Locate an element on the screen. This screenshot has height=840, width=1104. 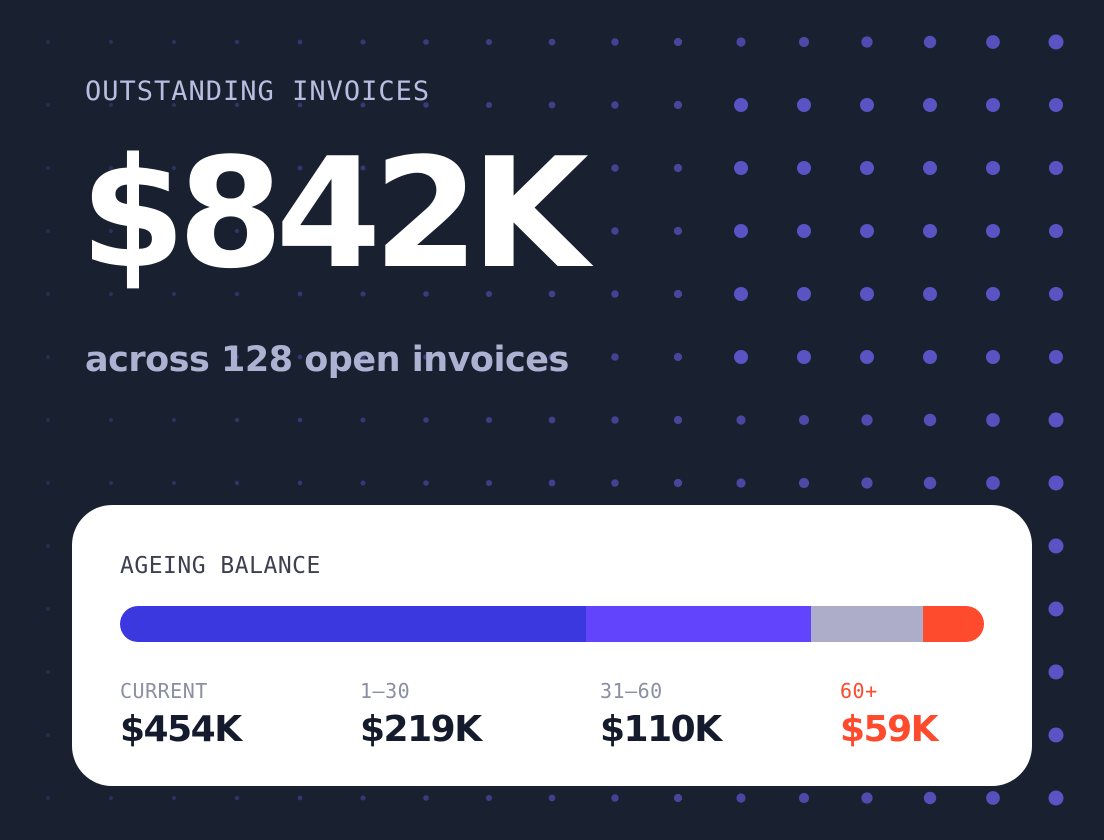
bucket-1-30-label: 1–30 is located at coordinates (385, 691).